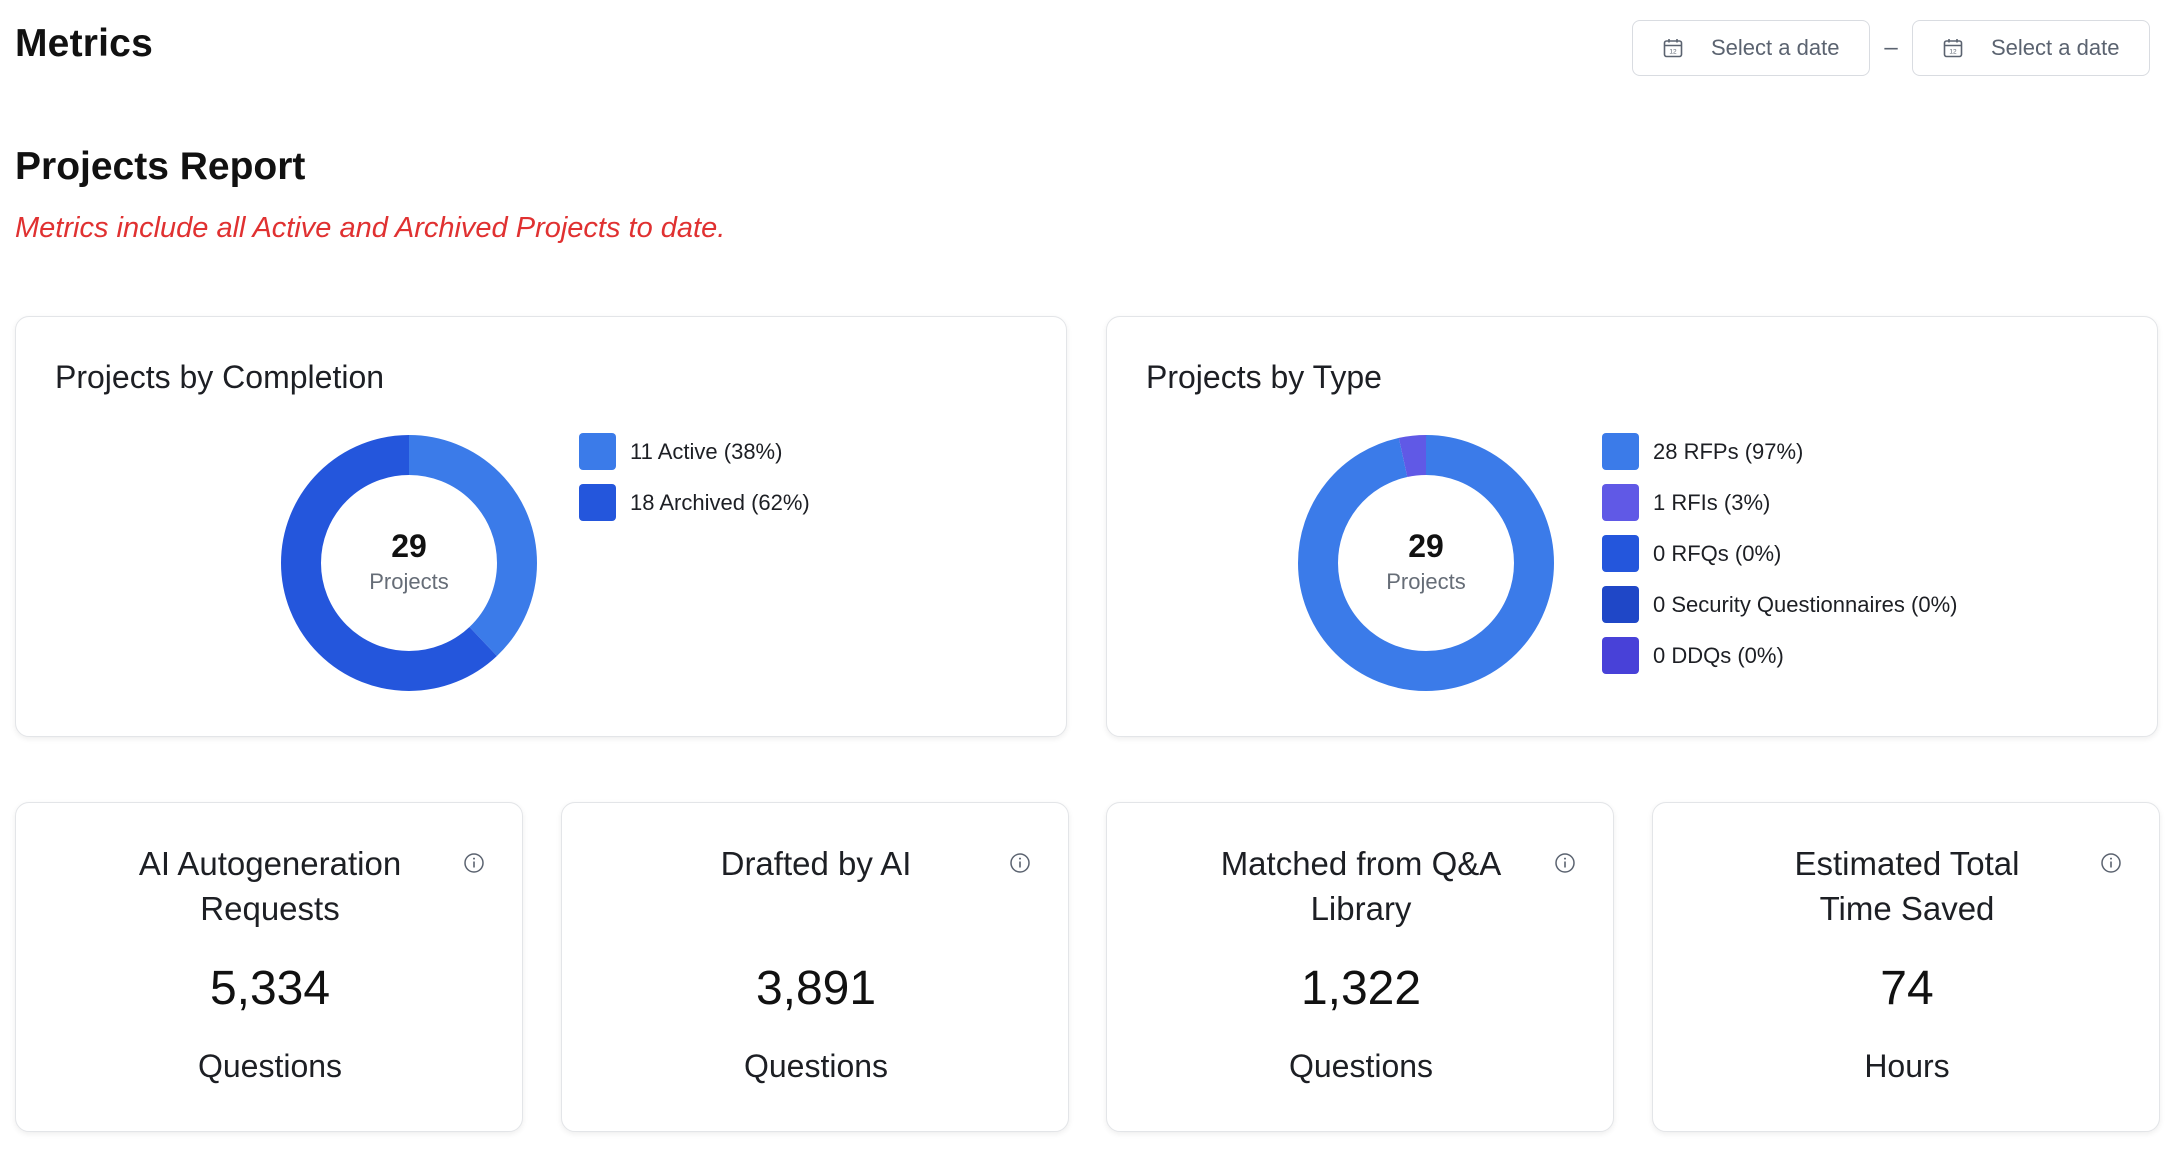 The image size is (2172, 1160). What do you see at coordinates (1620, 655) in the screenshot?
I see `legend-swatch-ddqs` at bounding box center [1620, 655].